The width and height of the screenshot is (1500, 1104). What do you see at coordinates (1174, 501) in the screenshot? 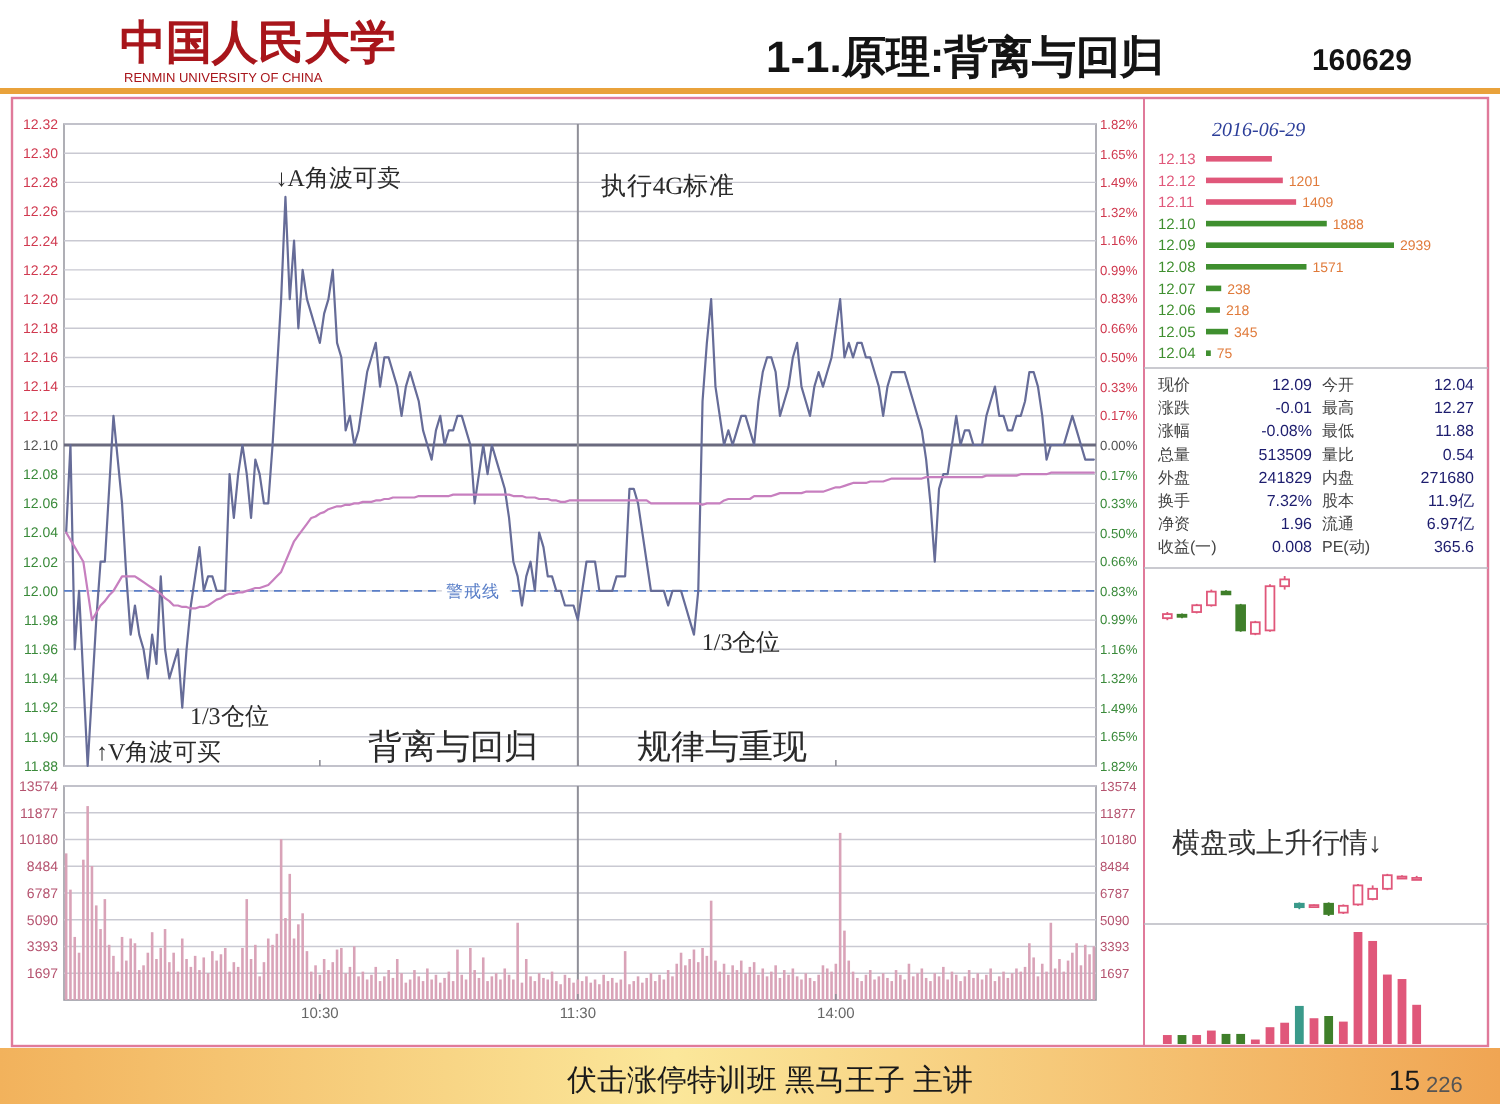
I see `text: 换手` at bounding box center [1174, 501].